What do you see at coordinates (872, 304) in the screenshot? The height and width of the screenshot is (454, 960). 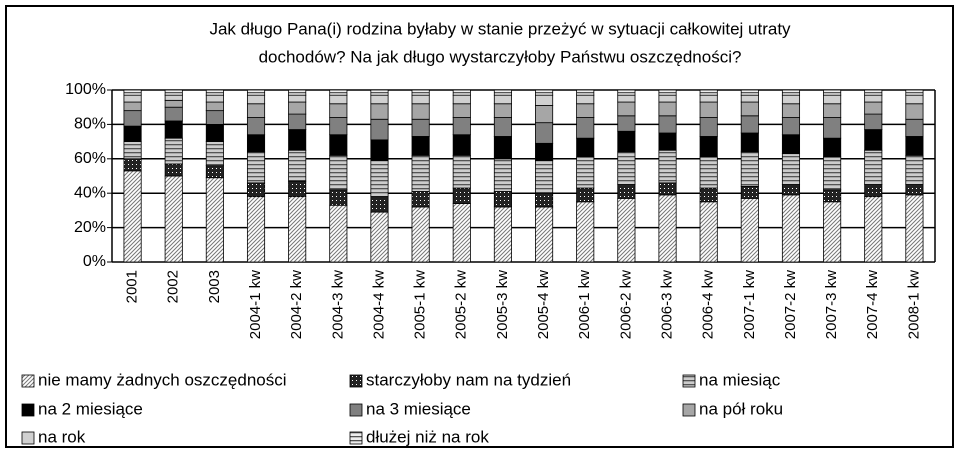 I see `x-tick-label: 2007-4 kw` at bounding box center [872, 304].